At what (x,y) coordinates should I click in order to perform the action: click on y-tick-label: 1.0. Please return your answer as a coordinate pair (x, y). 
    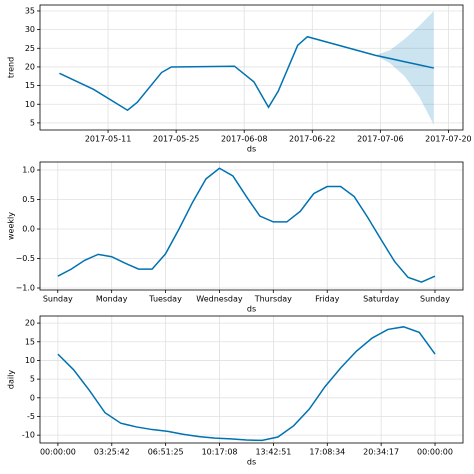
    Looking at the image, I should click on (28, 170).